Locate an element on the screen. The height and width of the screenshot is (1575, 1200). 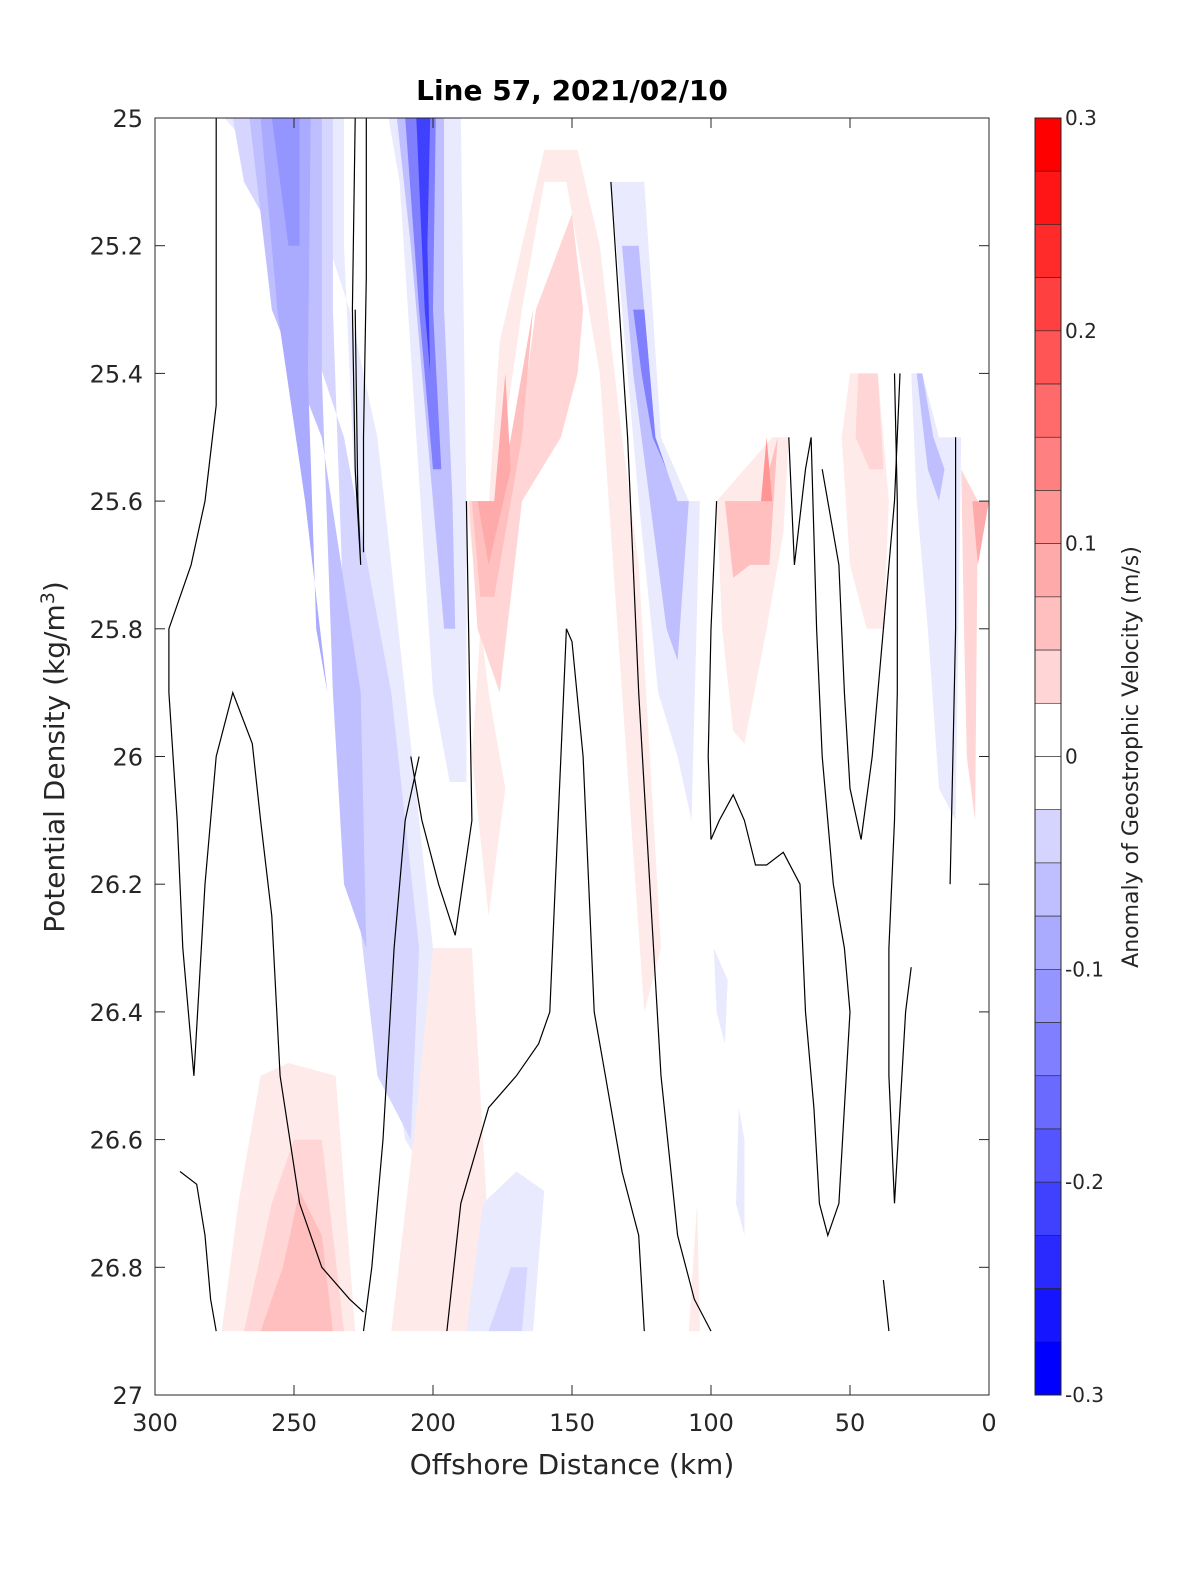
y-tick-label: 26.2 is located at coordinates (116, 885).